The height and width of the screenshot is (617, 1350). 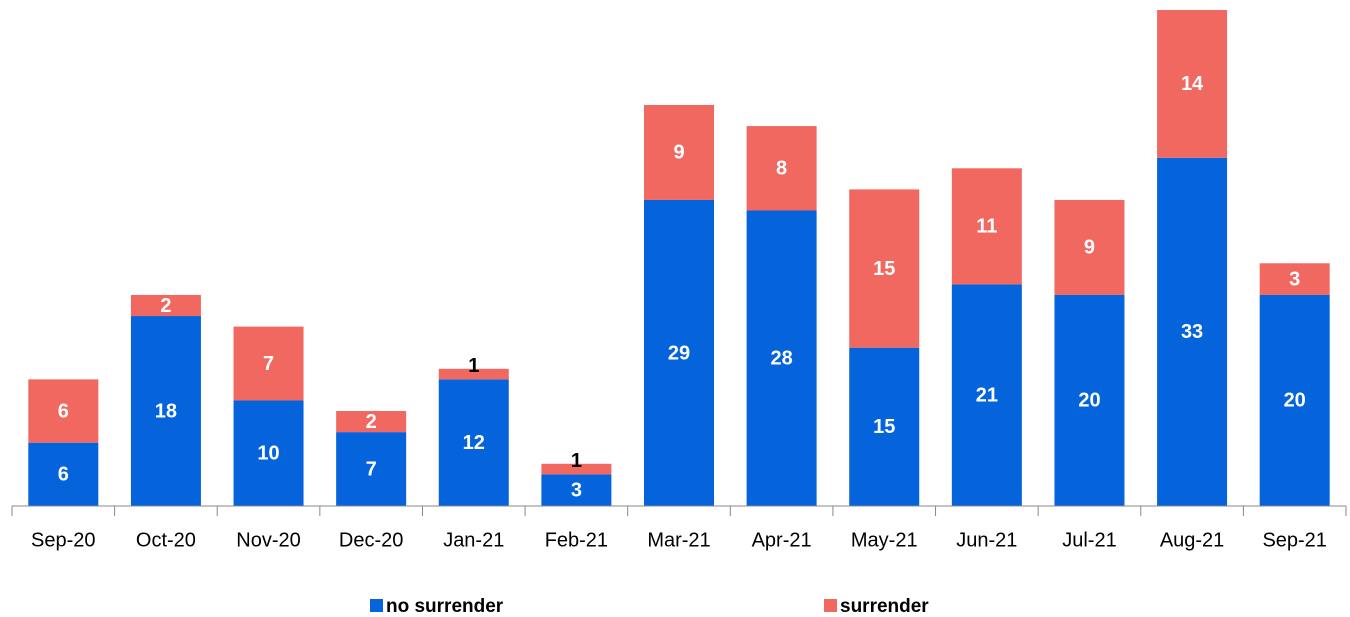 What do you see at coordinates (1192, 540) in the screenshot?
I see `x-tick-label: Aug-21` at bounding box center [1192, 540].